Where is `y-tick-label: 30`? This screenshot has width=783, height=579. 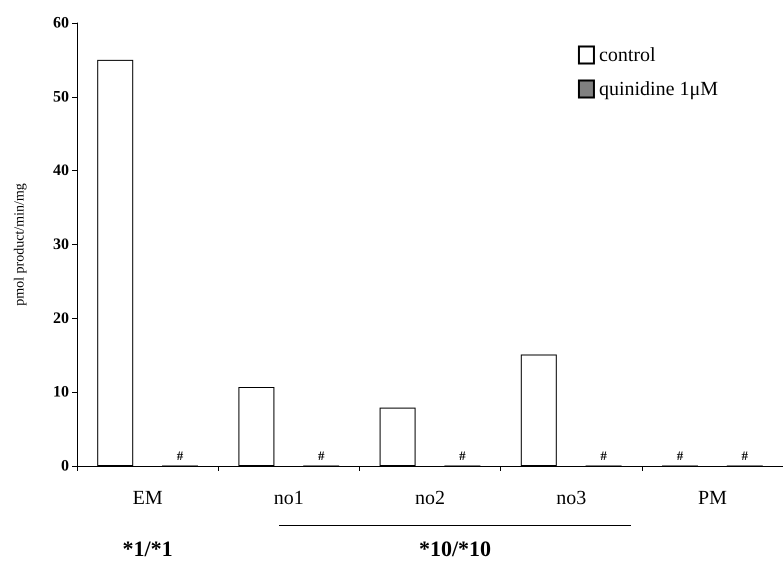 y-tick-label: 30 is located at coordinates (61, 244).